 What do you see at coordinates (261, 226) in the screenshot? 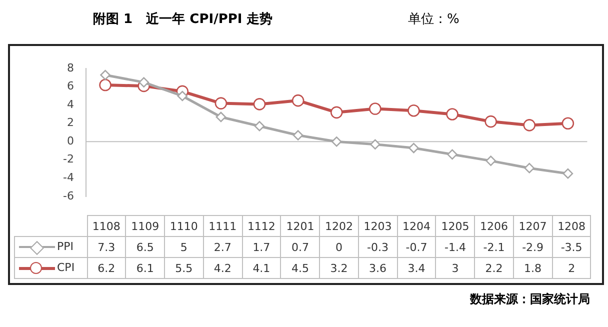
I see `x-tick-label: 1112` at bounding box center [261, 226].